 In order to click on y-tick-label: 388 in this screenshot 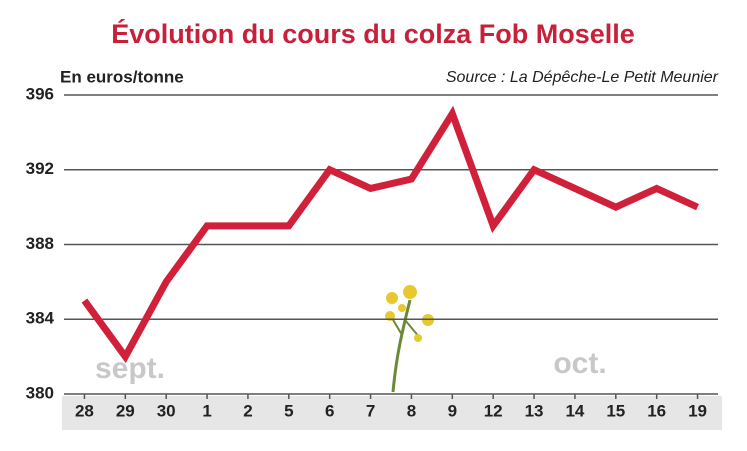, I will do `click(40, 243)`.